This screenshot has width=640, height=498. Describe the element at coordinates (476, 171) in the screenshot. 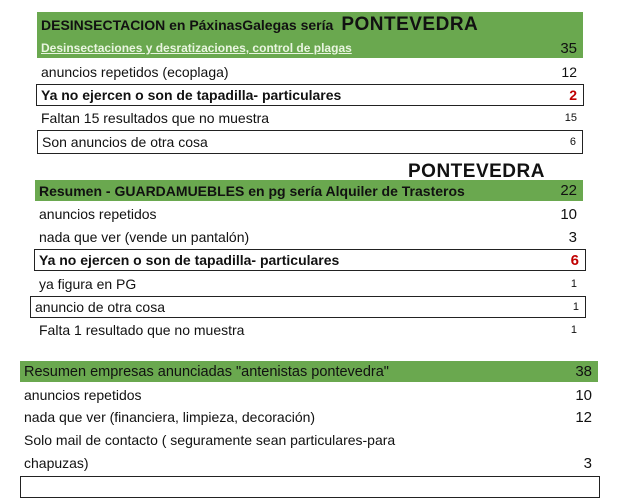

I see `section2-above-label: PONTEVEDRA` at that location.